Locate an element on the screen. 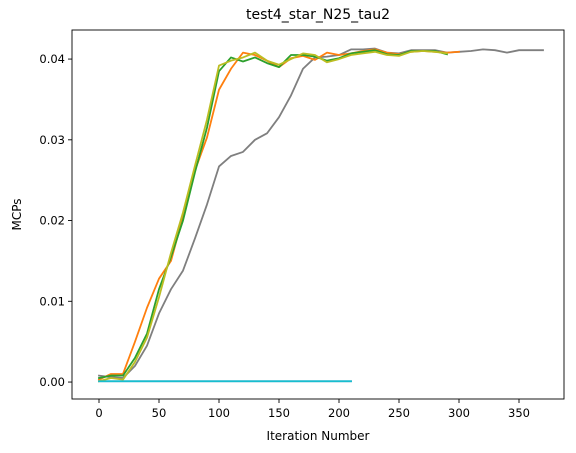 Image resolution: width=576 pixels, height=453 pixels. y-tick-label: 0.01 is located at coordinates (52, 301).